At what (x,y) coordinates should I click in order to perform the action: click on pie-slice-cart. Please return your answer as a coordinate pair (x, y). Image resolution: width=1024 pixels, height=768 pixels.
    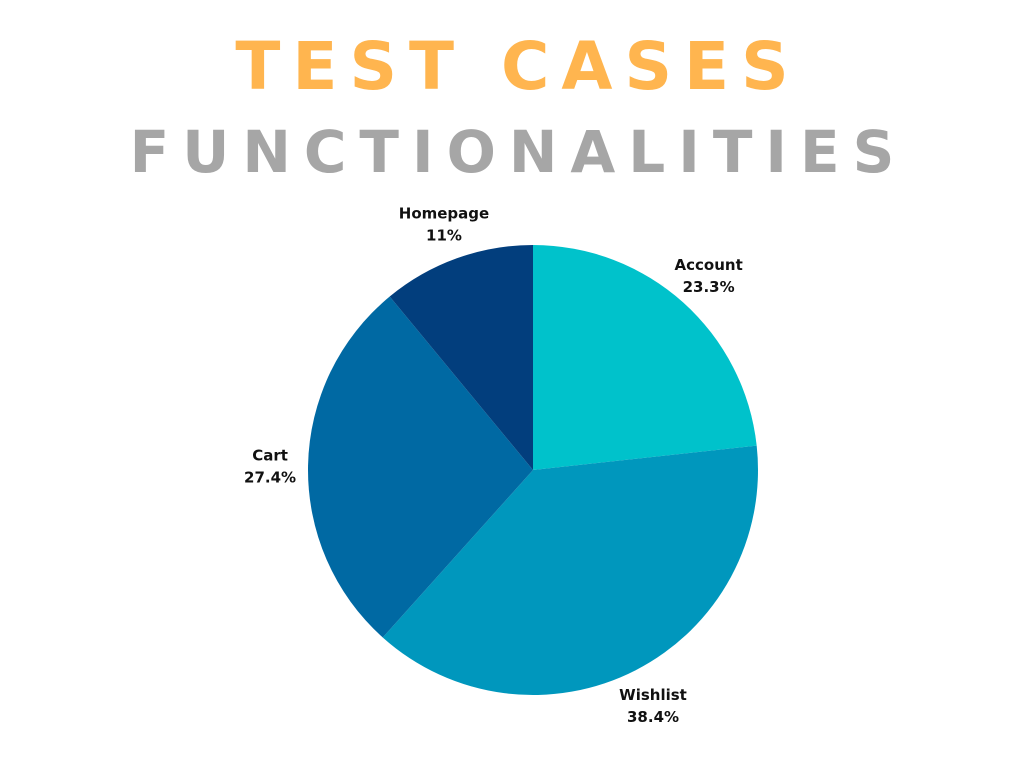
    Looking at the image, I should click on (420, 467).